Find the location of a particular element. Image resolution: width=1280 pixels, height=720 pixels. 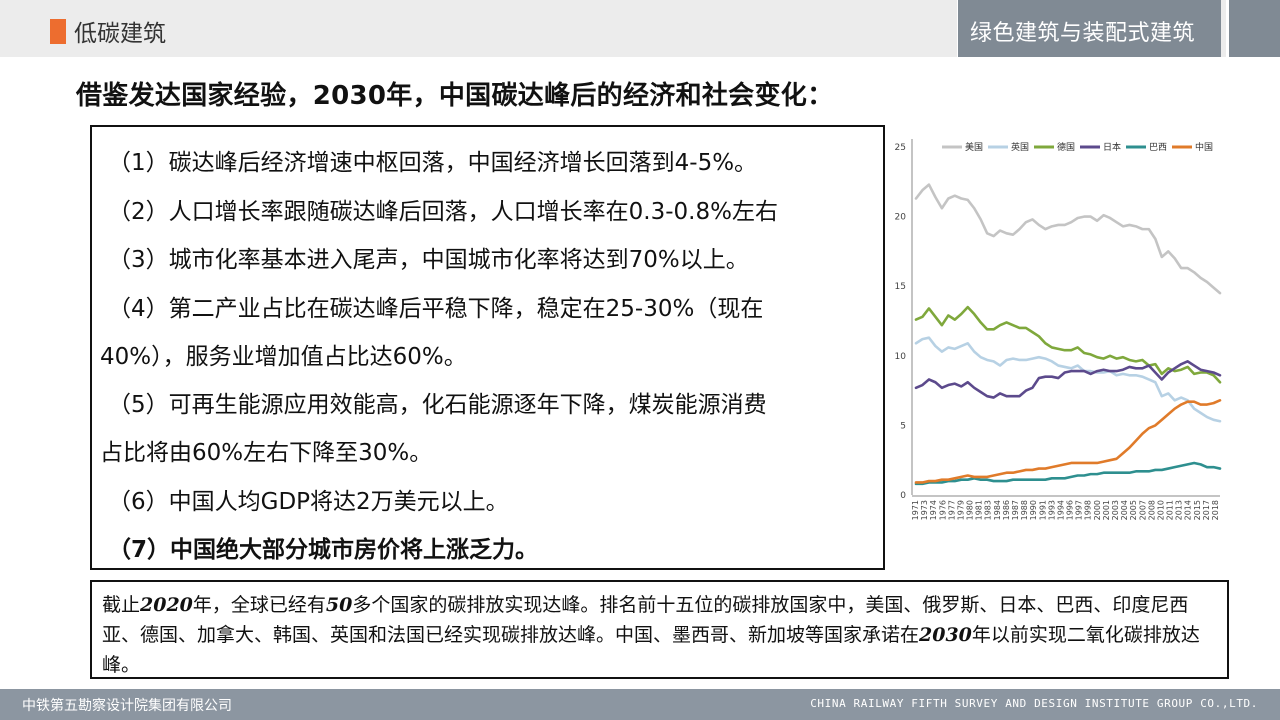

legend-label: 巴西 is located at coordinates (1158, 147).